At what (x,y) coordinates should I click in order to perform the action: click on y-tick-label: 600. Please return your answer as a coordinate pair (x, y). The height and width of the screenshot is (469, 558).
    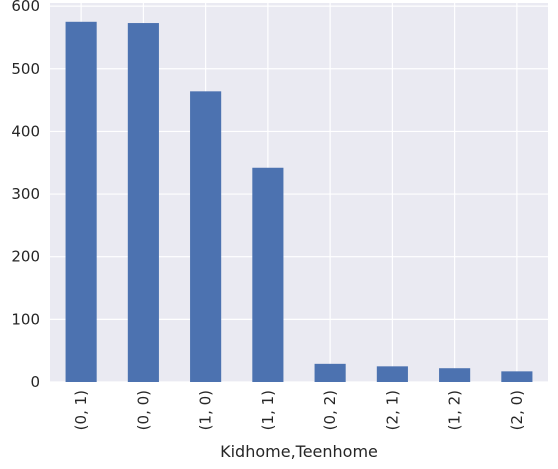
    Looking at the image, I should click on (25, 7).